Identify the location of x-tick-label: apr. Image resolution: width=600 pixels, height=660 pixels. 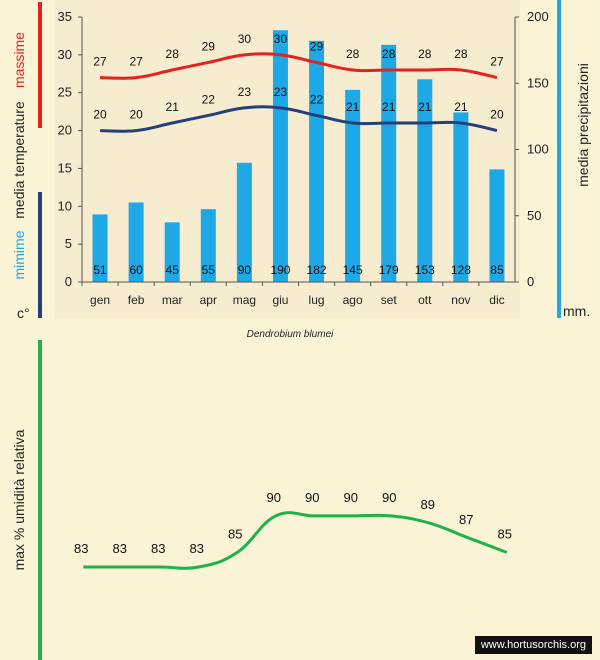
(208, 300).